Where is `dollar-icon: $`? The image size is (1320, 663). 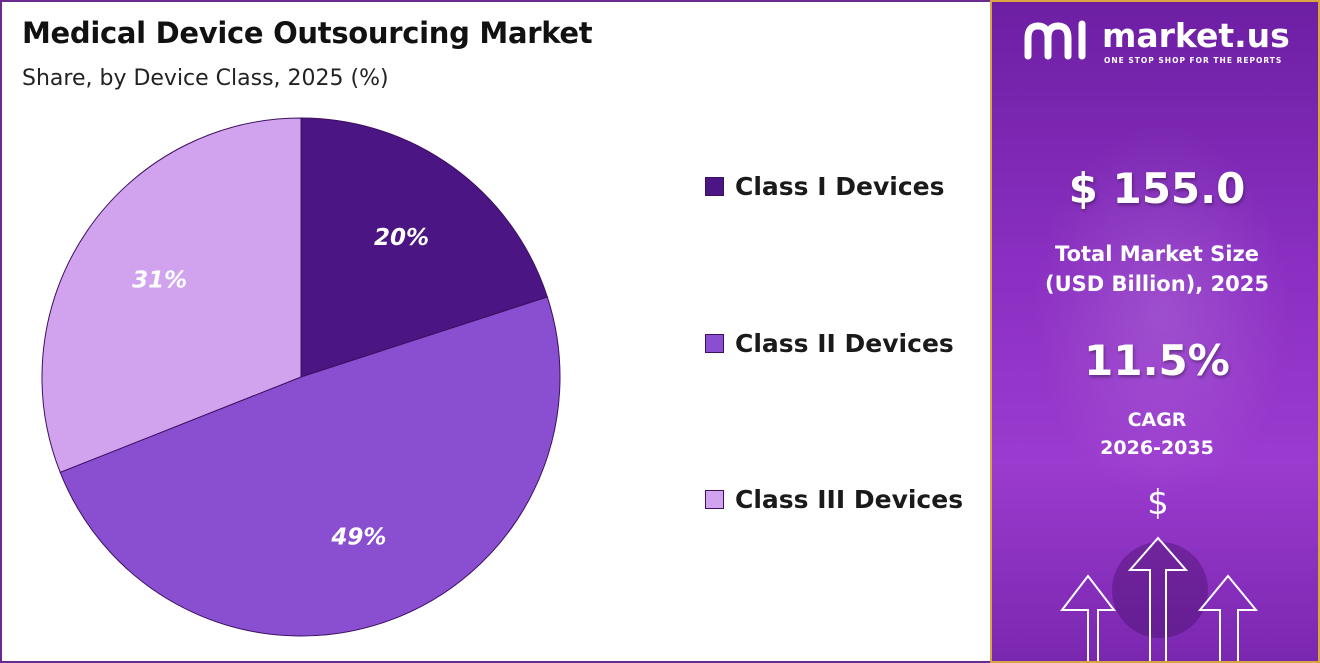
dollar-icon: $ is located at coordinates (1158, 503).